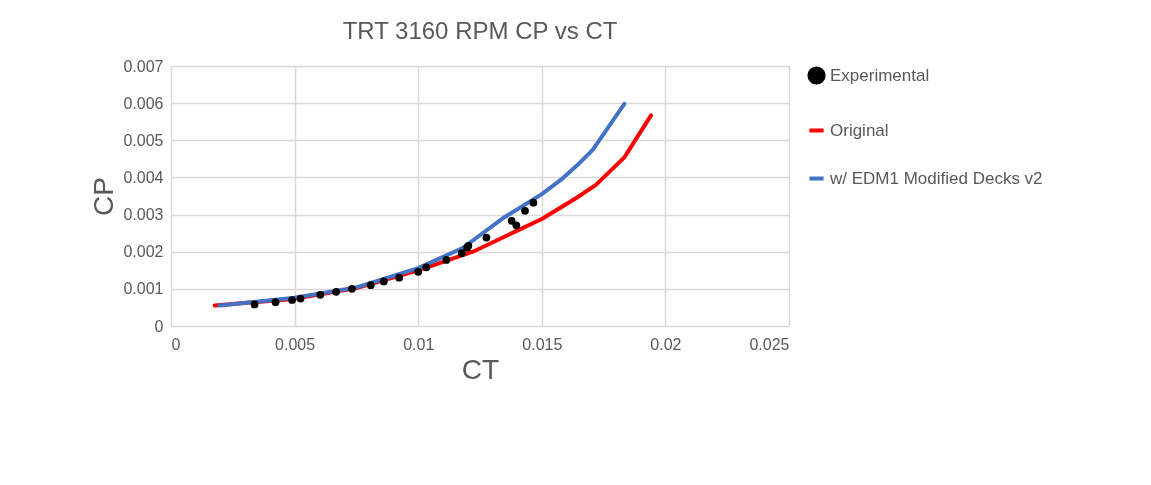 The height and width of the screenshot is (485, 1151). I want to click on x-tick-label: 0.02, so click(666, 344).